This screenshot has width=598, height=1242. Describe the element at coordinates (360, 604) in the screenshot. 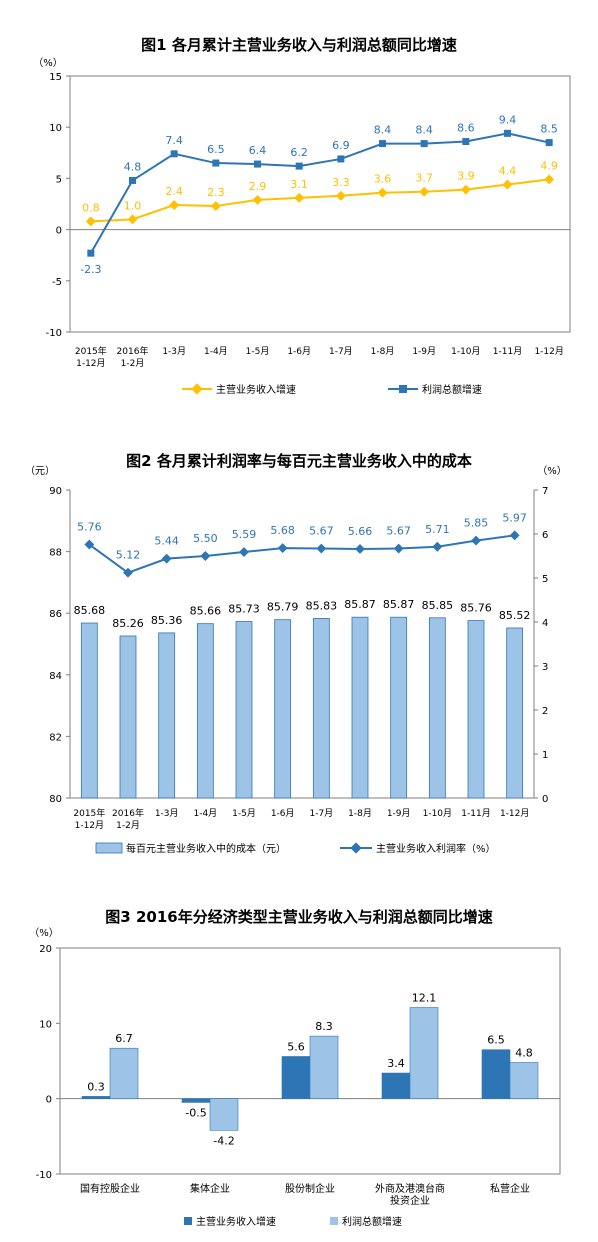

I see `chart-2-bar-label-7: 85.87` at that location.